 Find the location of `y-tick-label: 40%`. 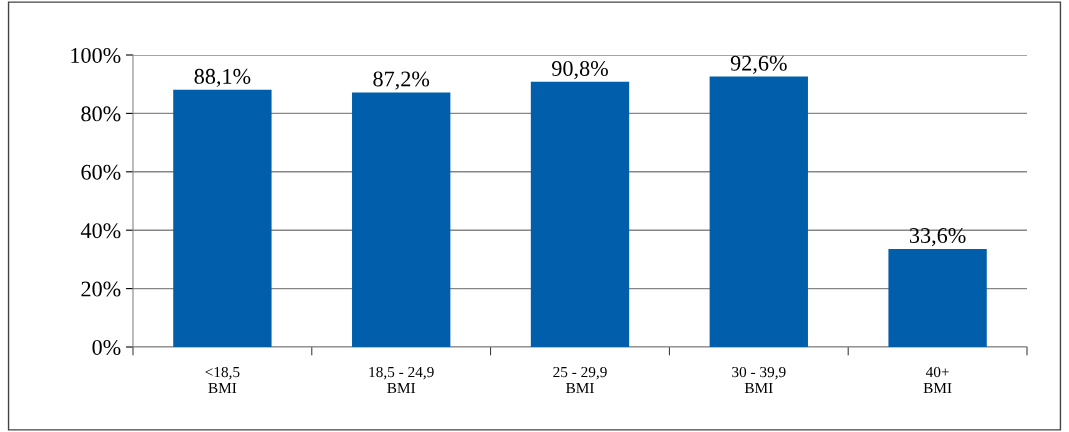

y-tick-label: 40% is located at coordinates (100, 231).